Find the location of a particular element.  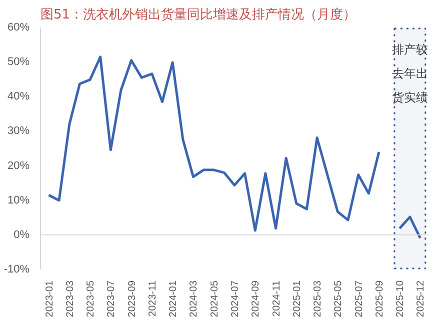

x-tick-label: 2023-03 is located at coordinates (70, 299).